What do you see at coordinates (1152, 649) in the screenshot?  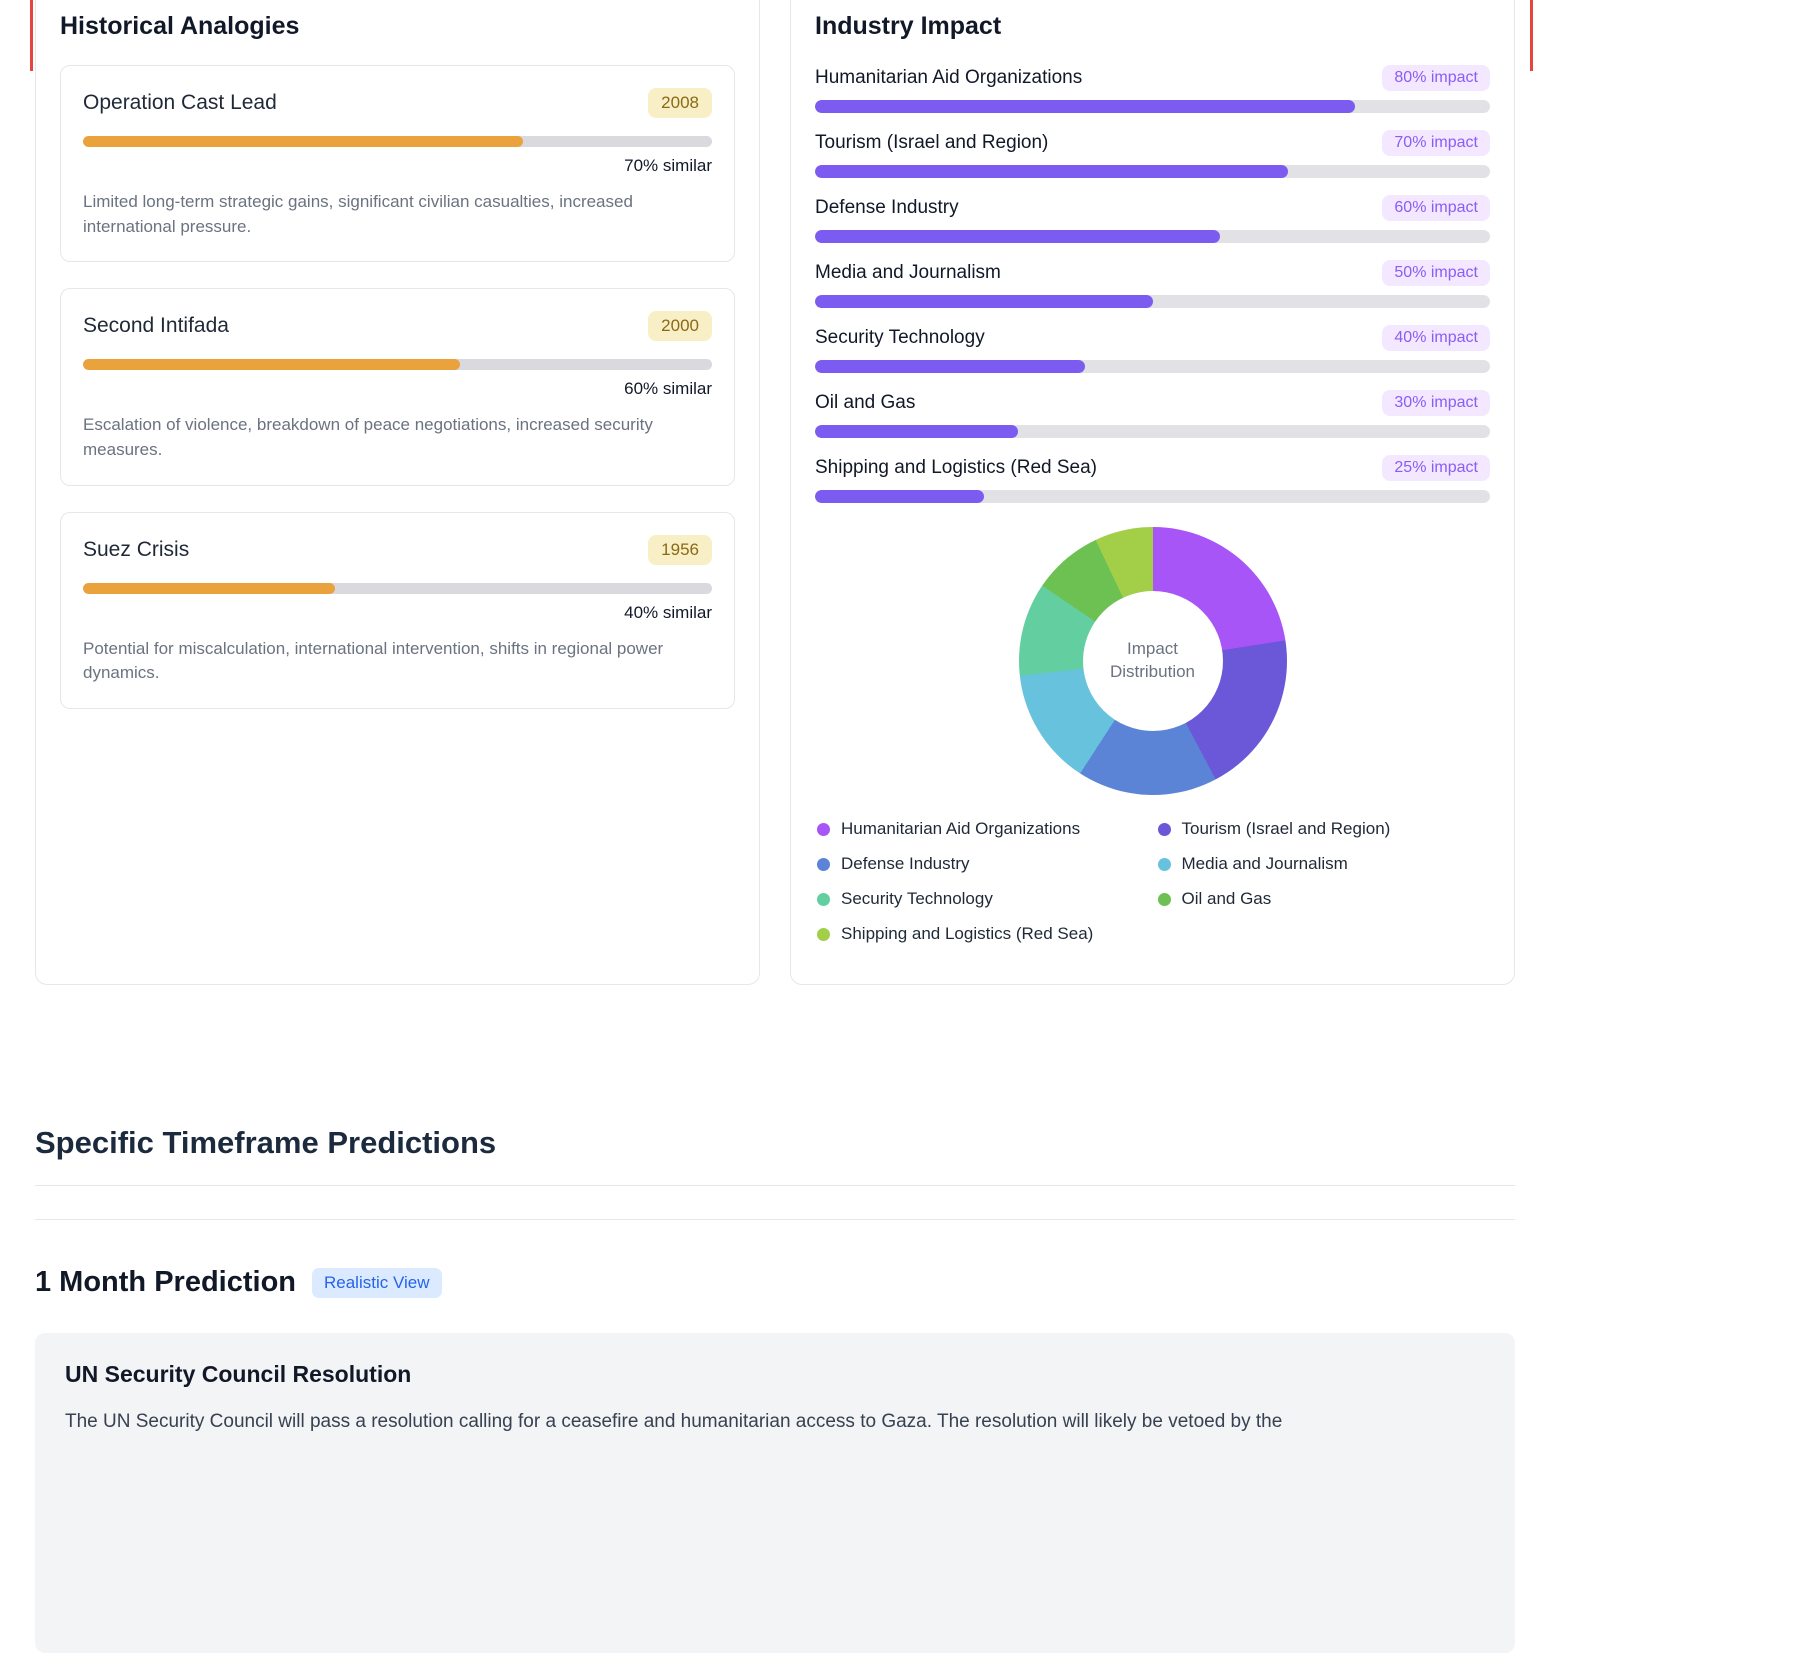 I see `donut-center-line1: Impact` at bounding box center [1152, 649].